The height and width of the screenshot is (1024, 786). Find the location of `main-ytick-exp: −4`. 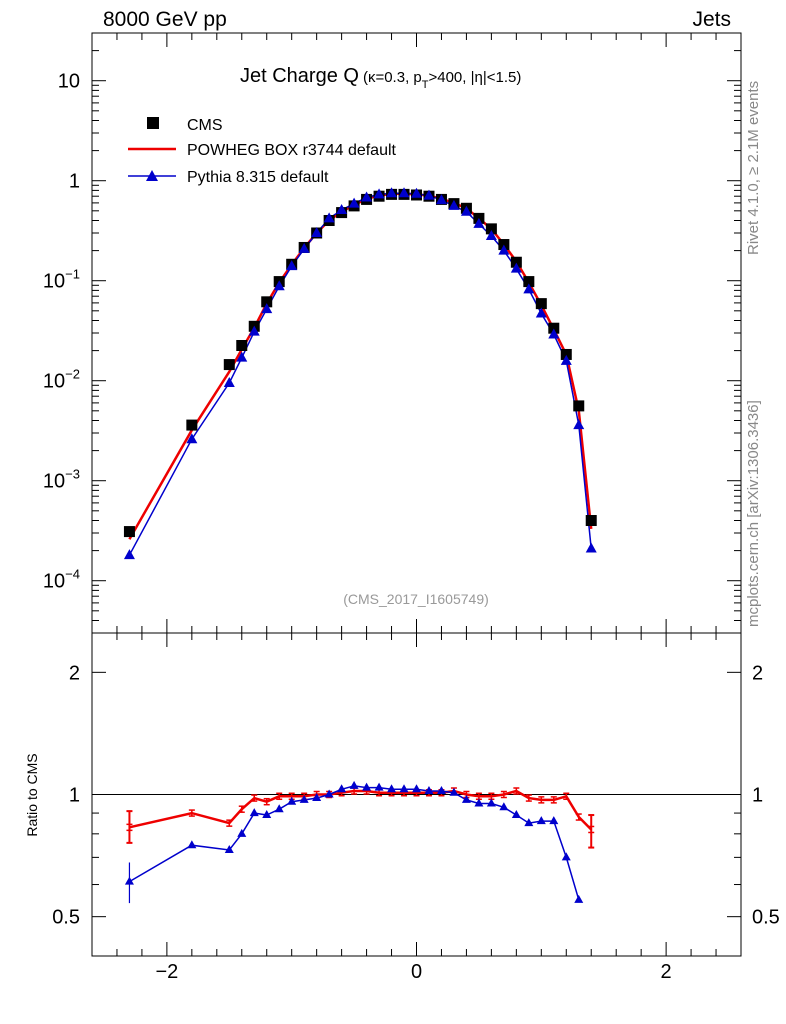

main-ytick-exp: −4 is located at coordinates (72, 574).